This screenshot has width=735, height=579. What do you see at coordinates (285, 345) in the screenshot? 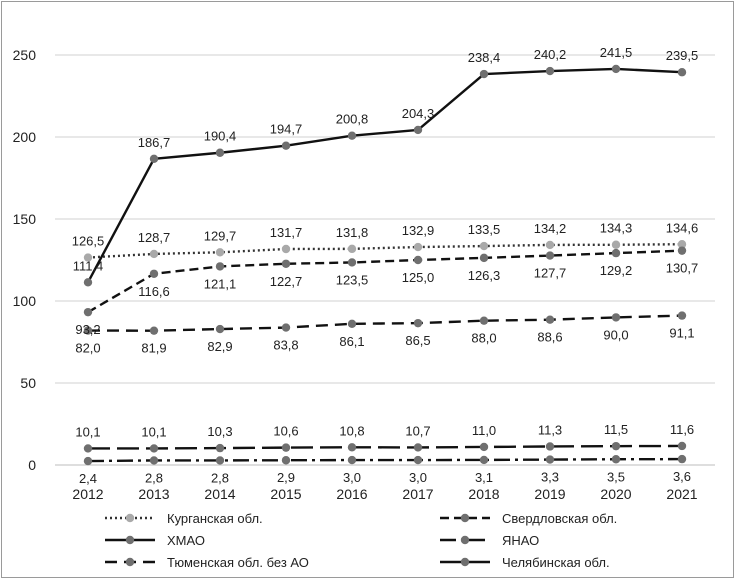
I see `data-label: 83,8` at bounding box center [285, 345].